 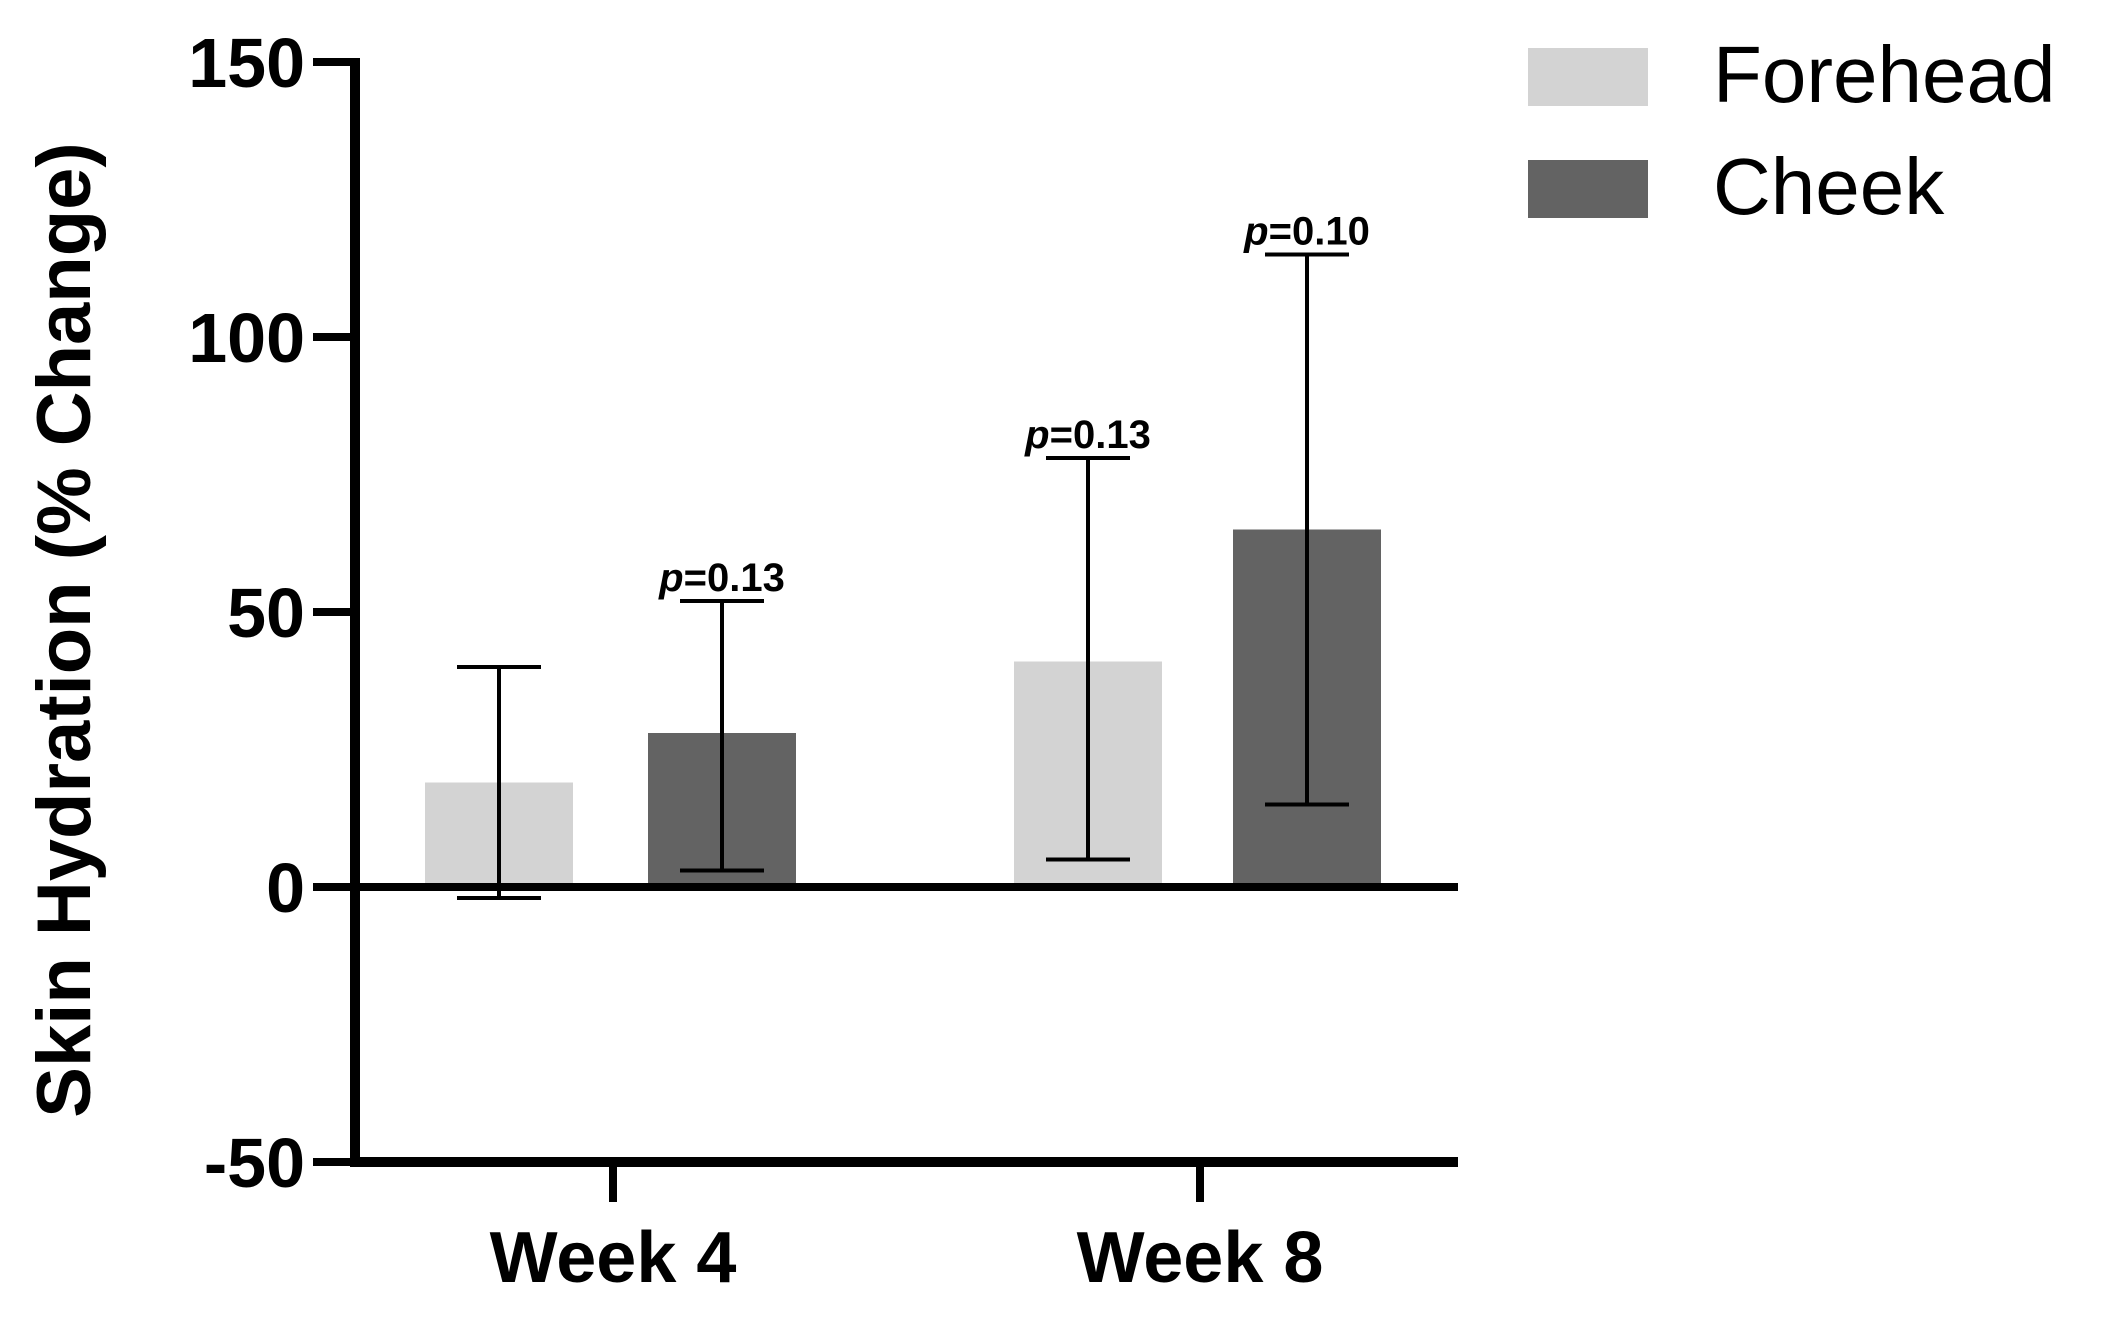 What do you see at coordinates (1829, 186) in the screenshot?
I see `legend-label-cheek: Cheek` at bounding box center [1829, 186].